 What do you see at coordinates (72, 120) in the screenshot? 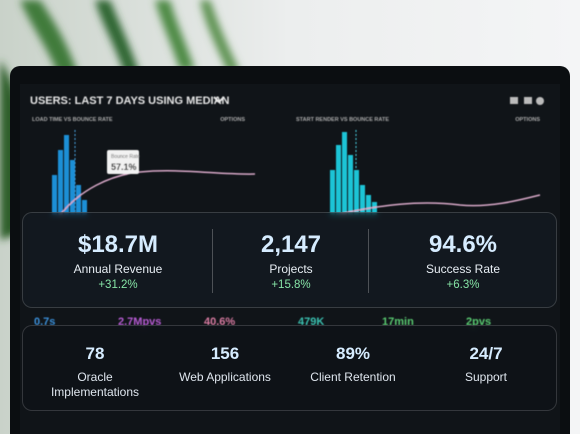
I see `chart-title: LOAD TIME VS BOUNCE RATE` at bounding box center [72, 120].